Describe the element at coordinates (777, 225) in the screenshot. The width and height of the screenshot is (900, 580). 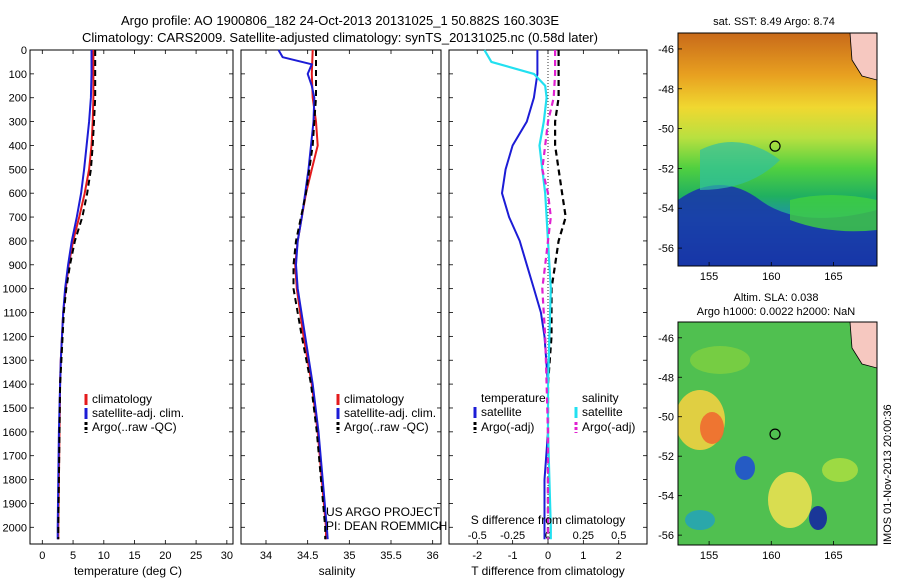
I see `cold-water-region` at that location.